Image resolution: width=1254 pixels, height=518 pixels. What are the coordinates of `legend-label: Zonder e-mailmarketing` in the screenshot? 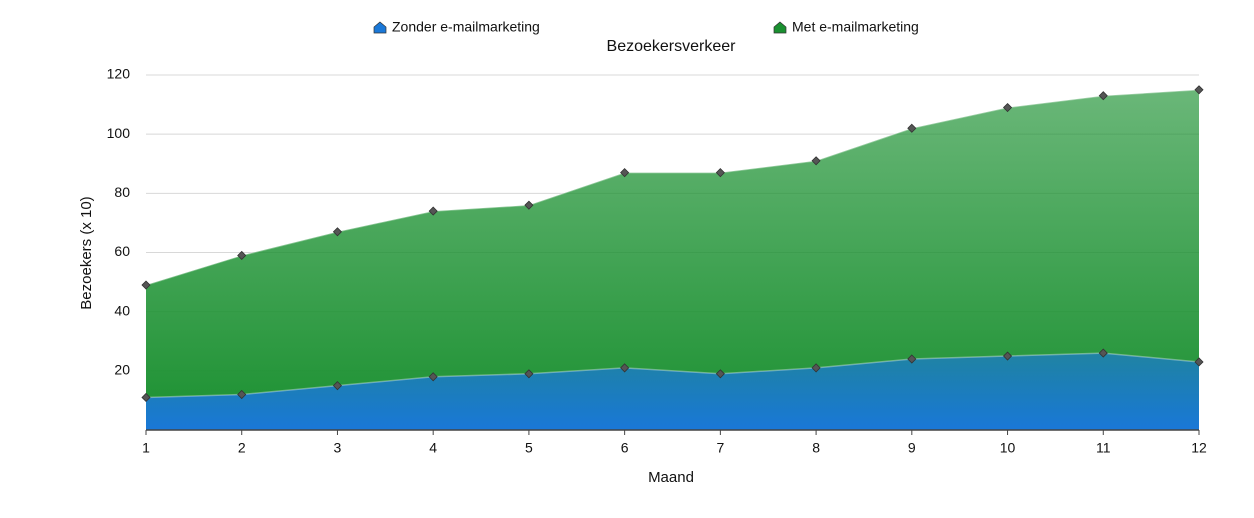 It's located at (466, 27).